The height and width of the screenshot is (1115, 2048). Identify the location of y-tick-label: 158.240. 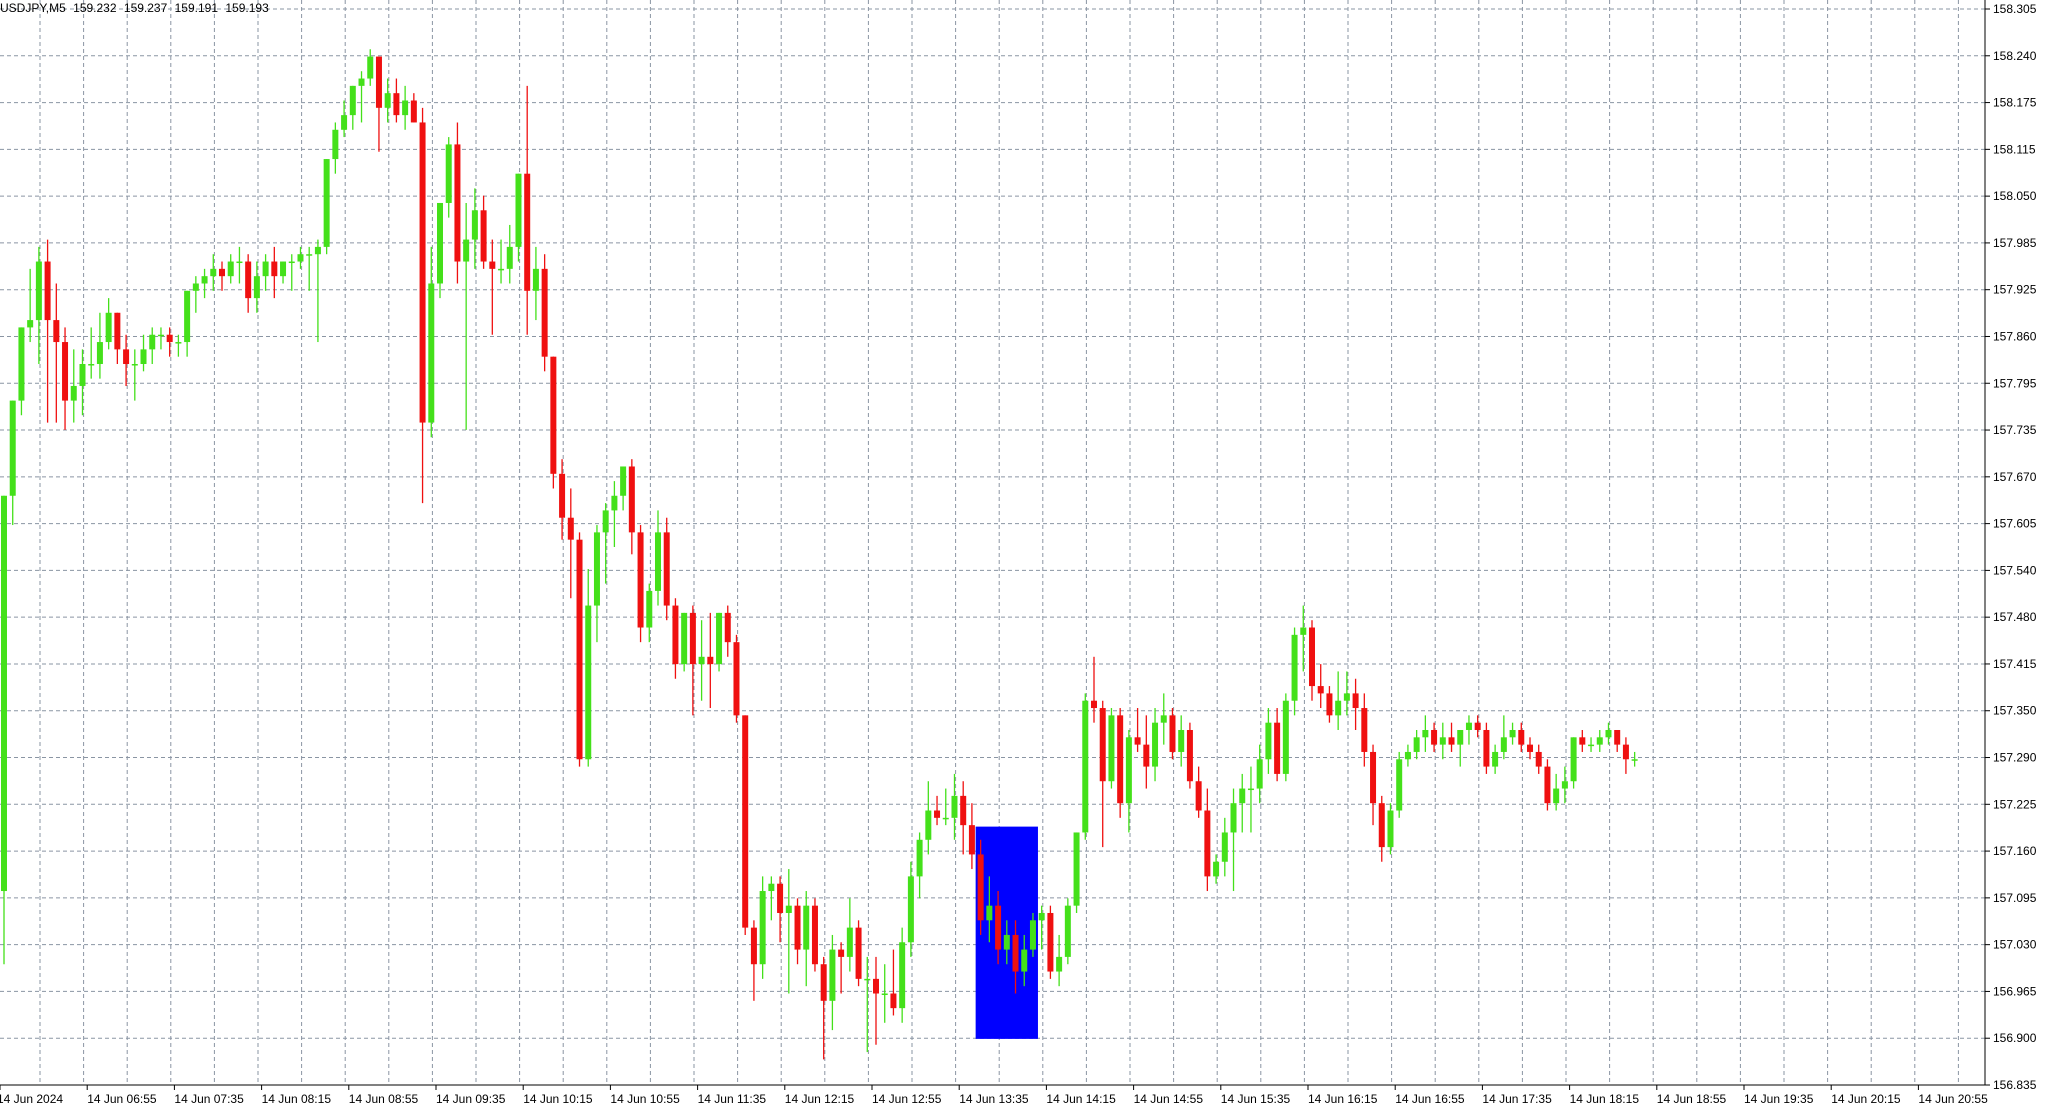
(2015, 56).